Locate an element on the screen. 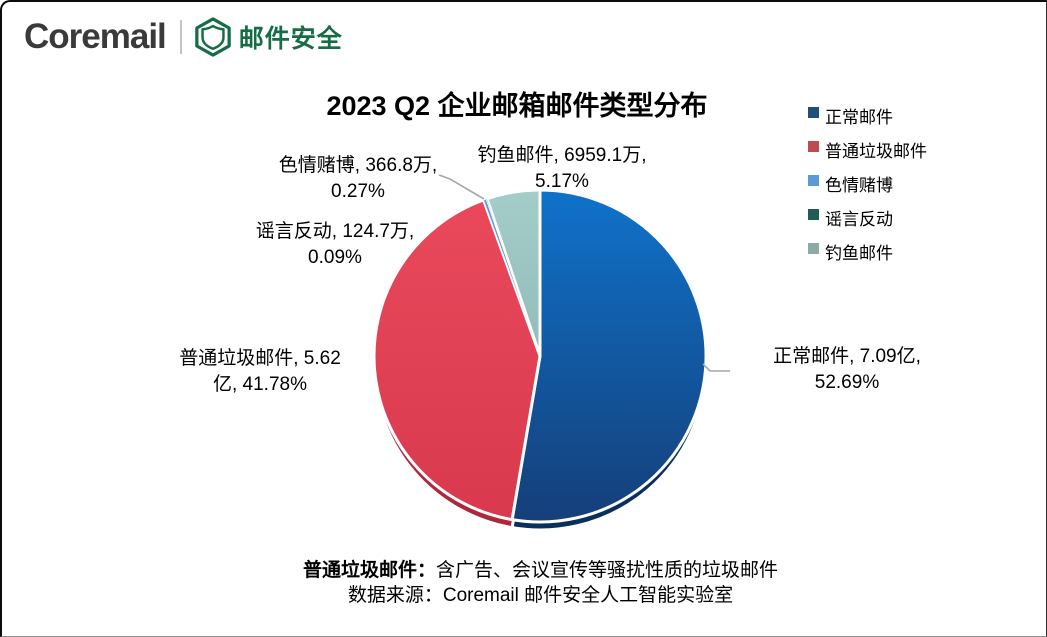 Image resolution: width=1047 pixels, height=637 pixels. legend-swatch-sexgamble is located at coordinates (813, 180).